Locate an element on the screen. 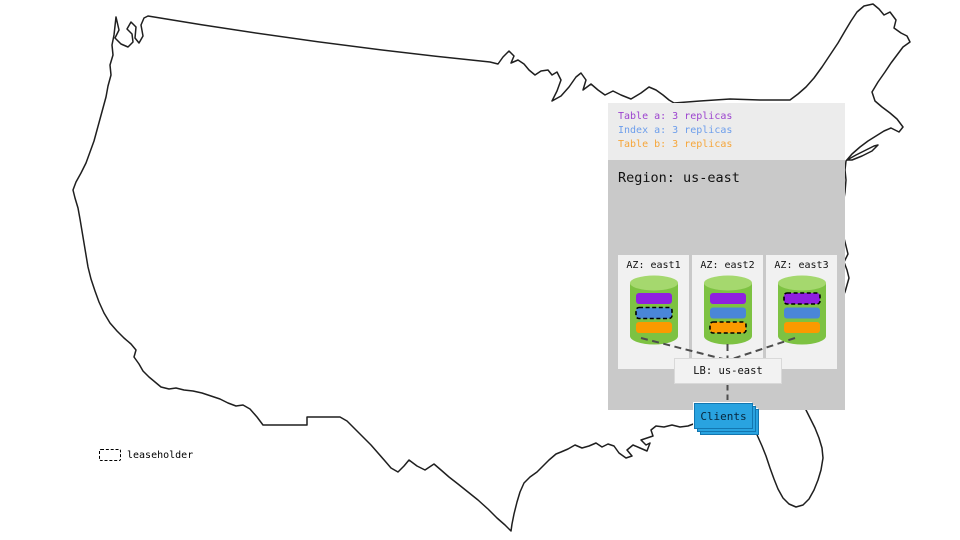 This screenshot has height=540, width=960. legend-line-index_a: Index a: 3 replicas is located at coordinates (675, 130).